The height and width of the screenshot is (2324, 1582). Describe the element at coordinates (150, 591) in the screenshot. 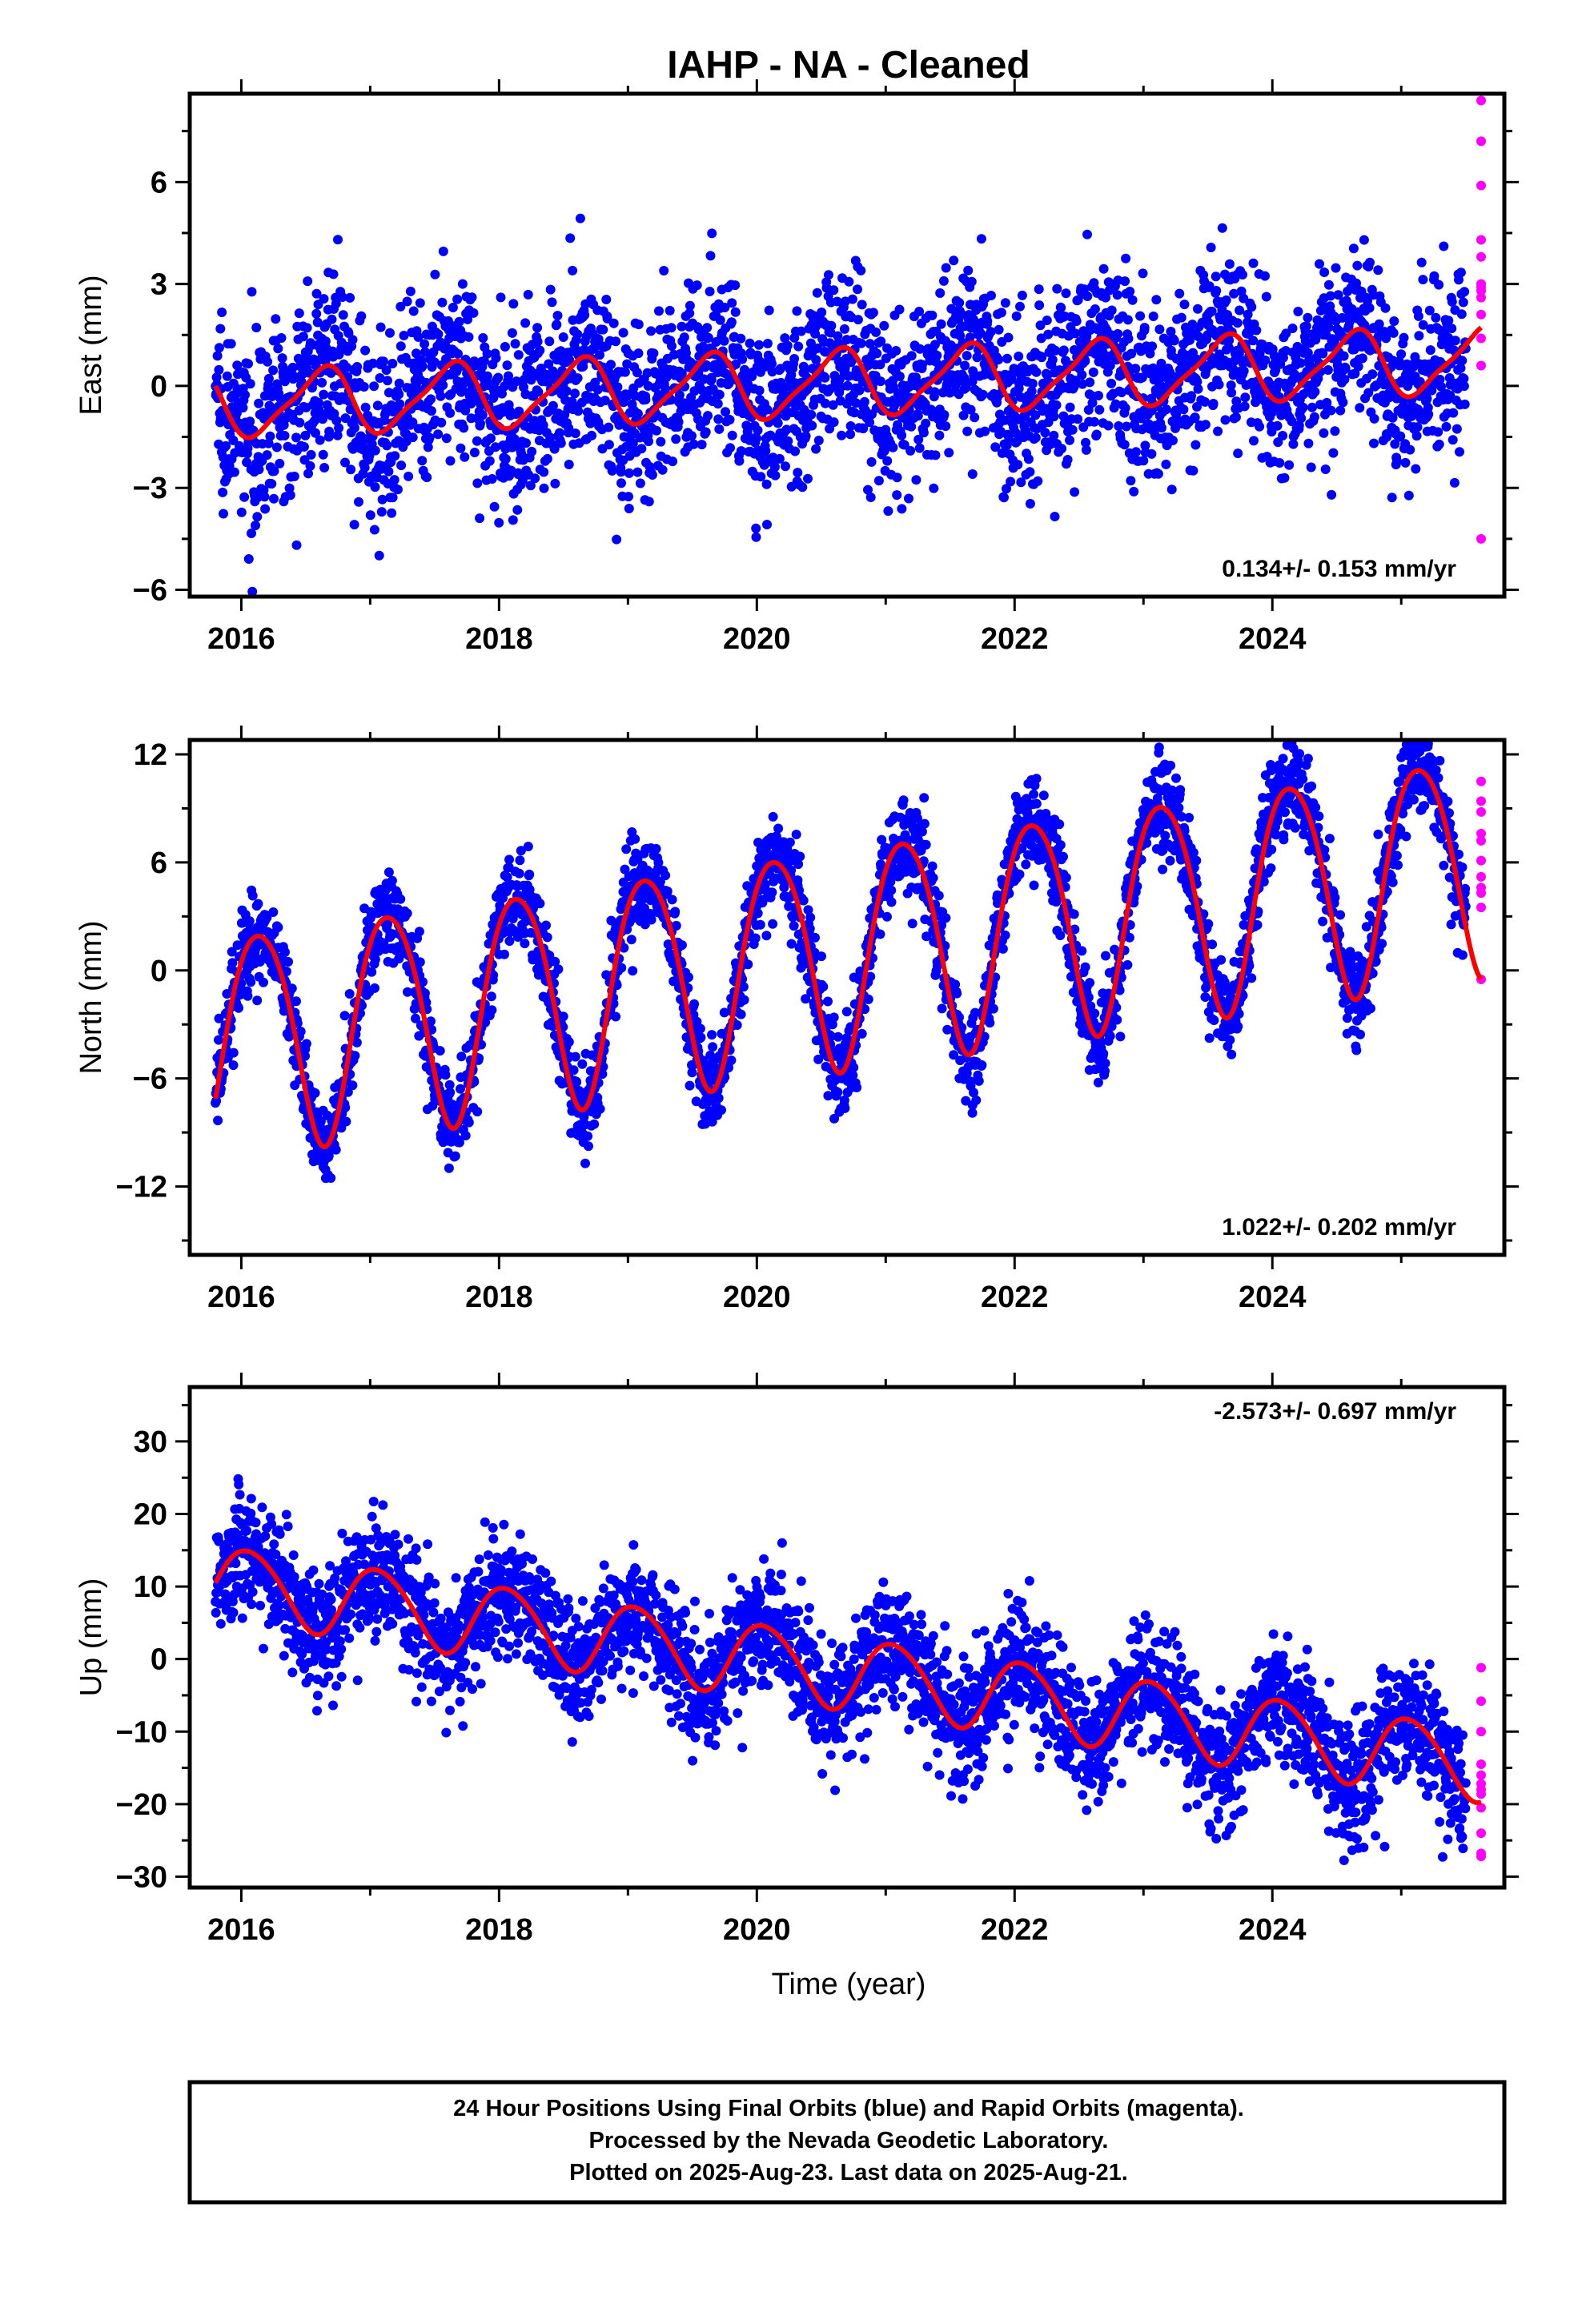

I see `east-y-tick-label: −6` at that location.